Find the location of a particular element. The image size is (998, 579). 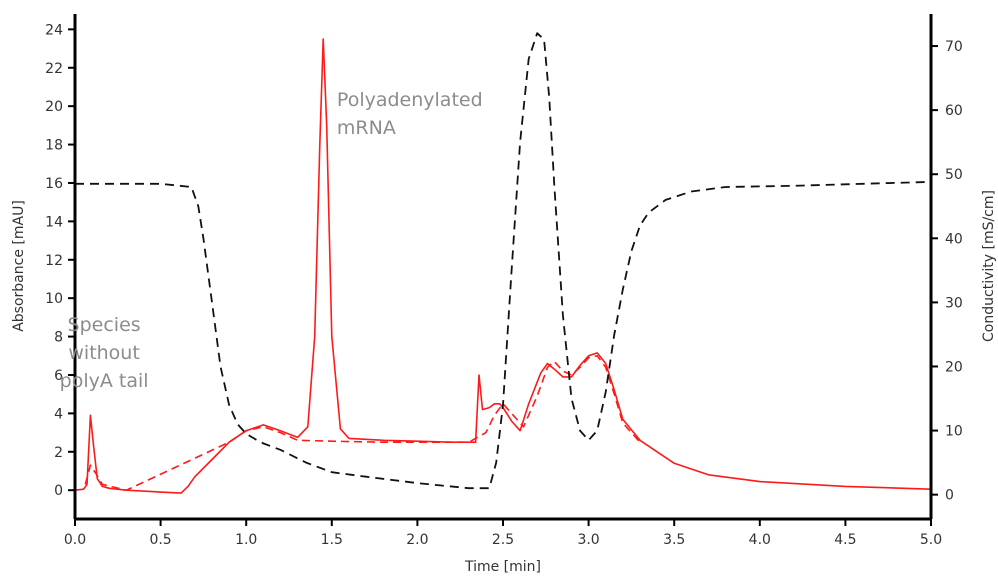

left-tick-label: 20 is located at coordinates (54, 107).